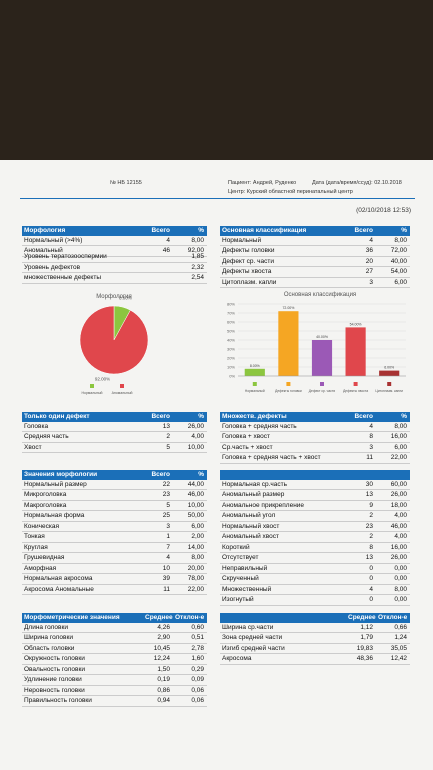 The image size is (433, 770). What do you see at coordinates (398, 261) in the screenshot?
I see `table-cell: 40,00` at bounding box center [398, 261].